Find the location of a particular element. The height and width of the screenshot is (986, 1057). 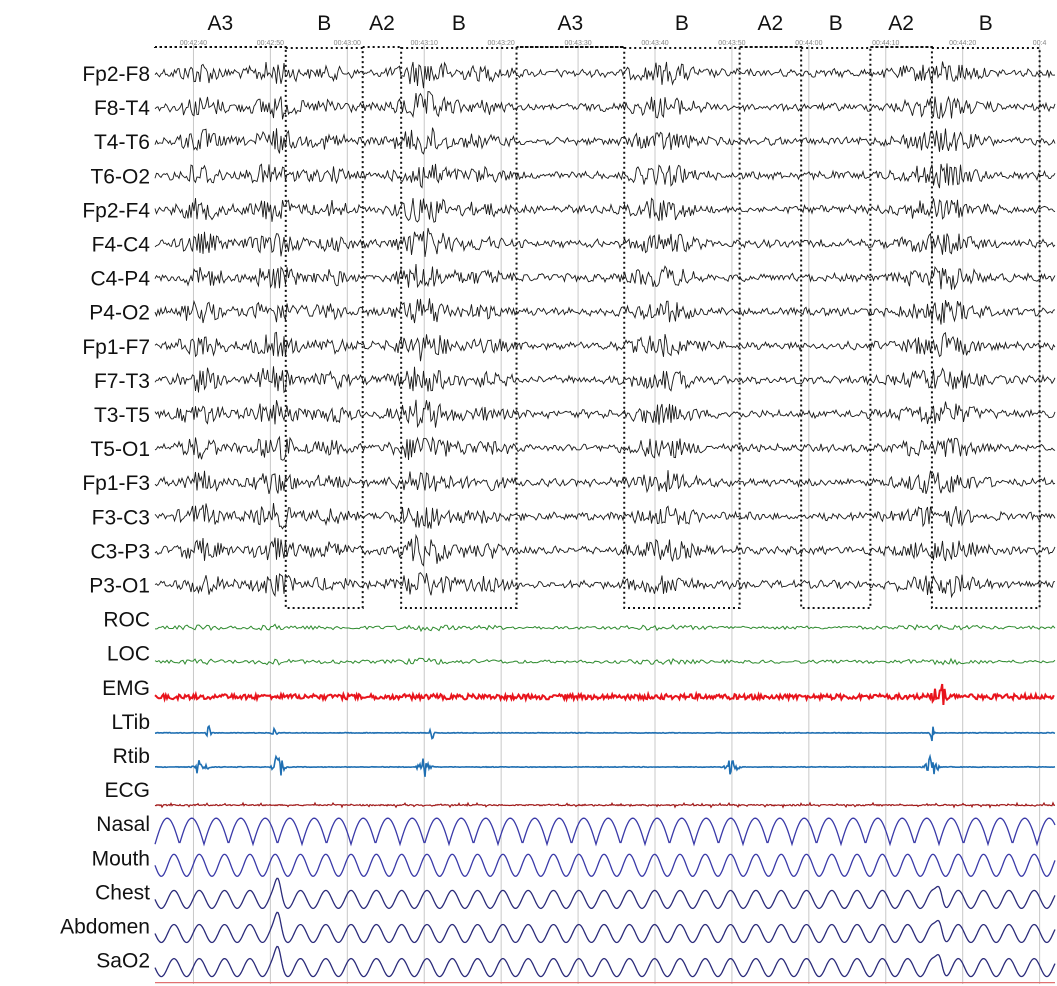

trace-c4-p4 is located at coordinates (605, 277).